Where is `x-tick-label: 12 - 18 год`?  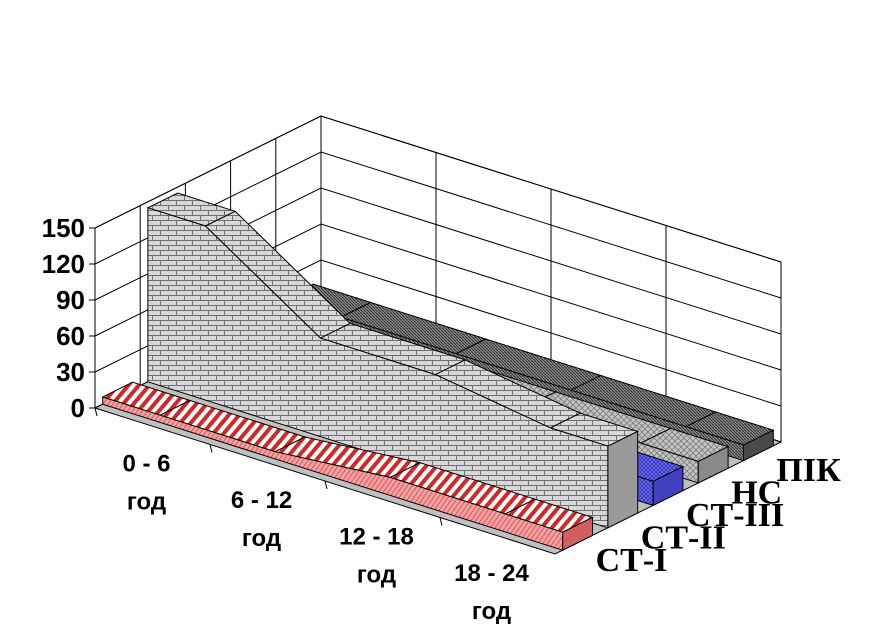
x-tick-label: 12 - 18 год is located at coordinates (376, 555).